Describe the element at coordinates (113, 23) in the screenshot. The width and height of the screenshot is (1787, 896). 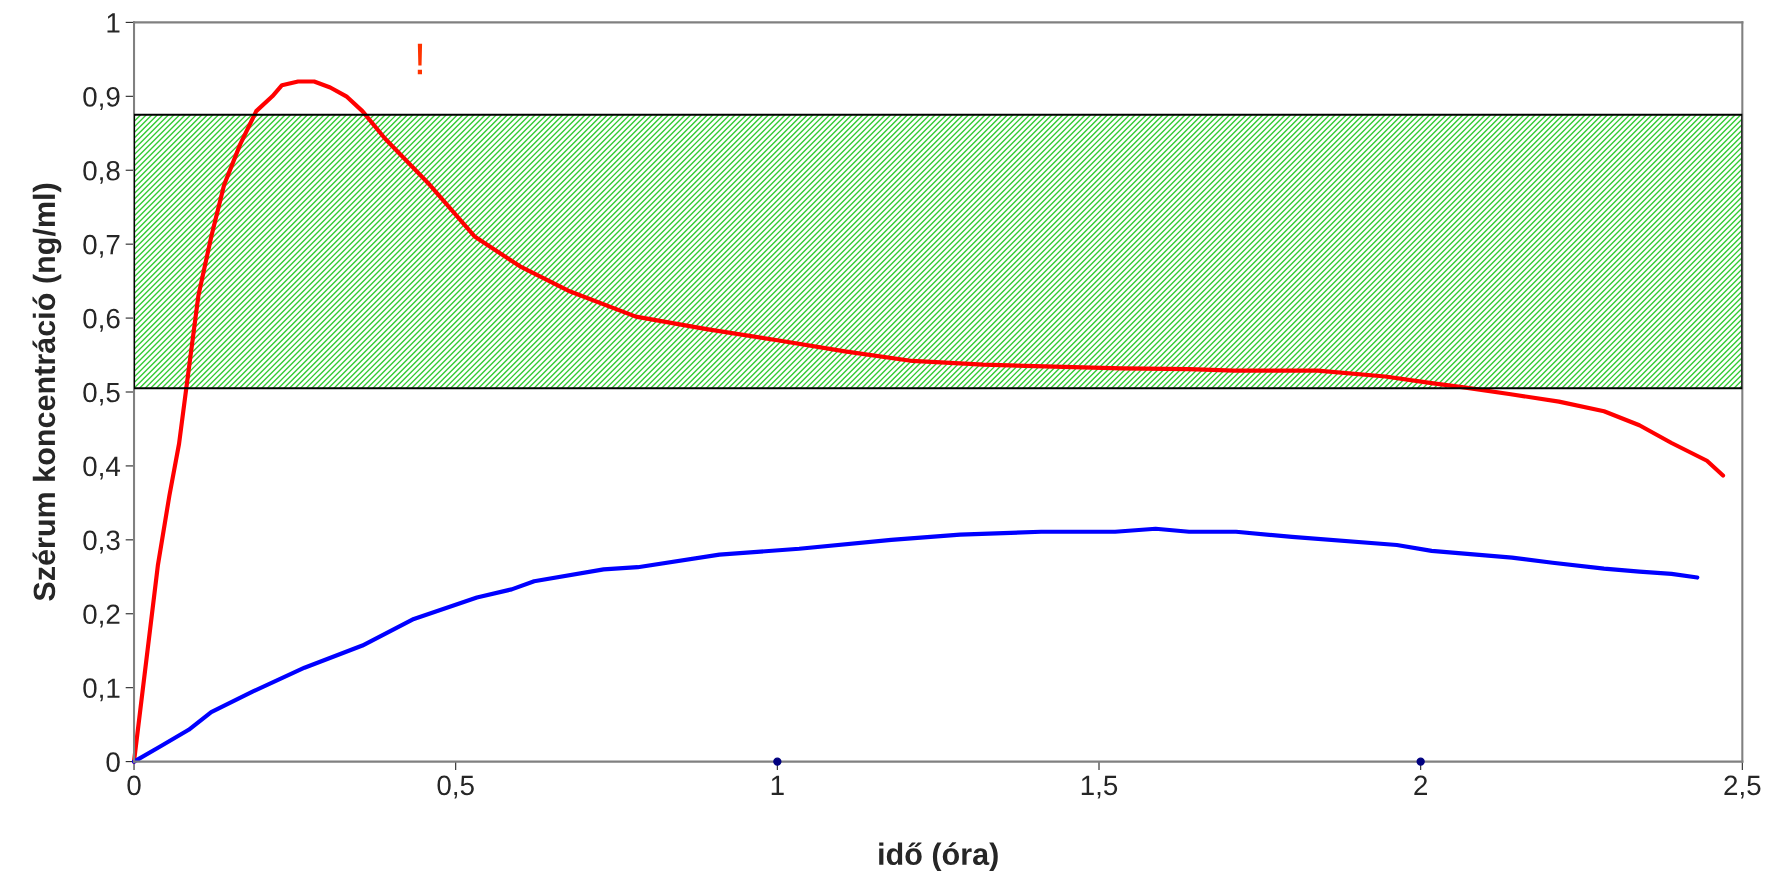
I see `y-tick-label: 1` at that location.